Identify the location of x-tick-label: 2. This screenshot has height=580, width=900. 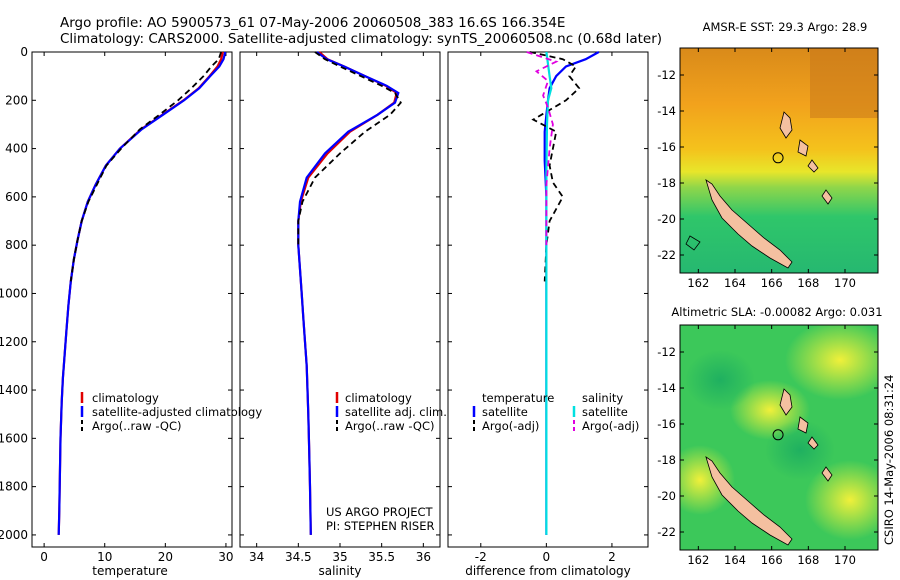
(612, 557).